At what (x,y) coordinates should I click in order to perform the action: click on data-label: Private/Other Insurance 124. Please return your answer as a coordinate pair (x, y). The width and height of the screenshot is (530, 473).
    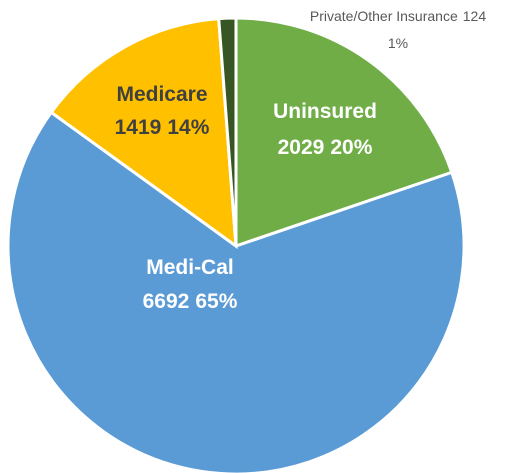
    Looking at the image, I should click on (398, 16).